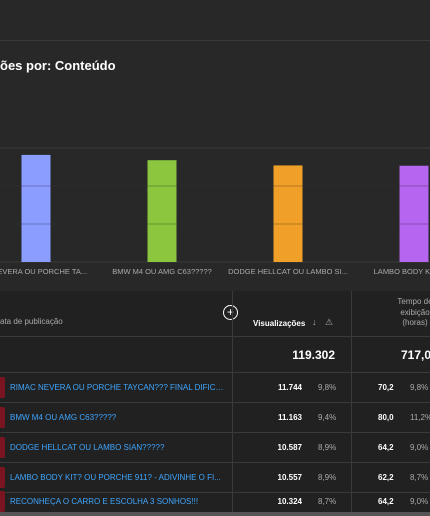 The image size is (430, 516). Describe the element at coordinates (420, 417) in the screenshot. I see `video-watch-percent: 11,2%` at that location.